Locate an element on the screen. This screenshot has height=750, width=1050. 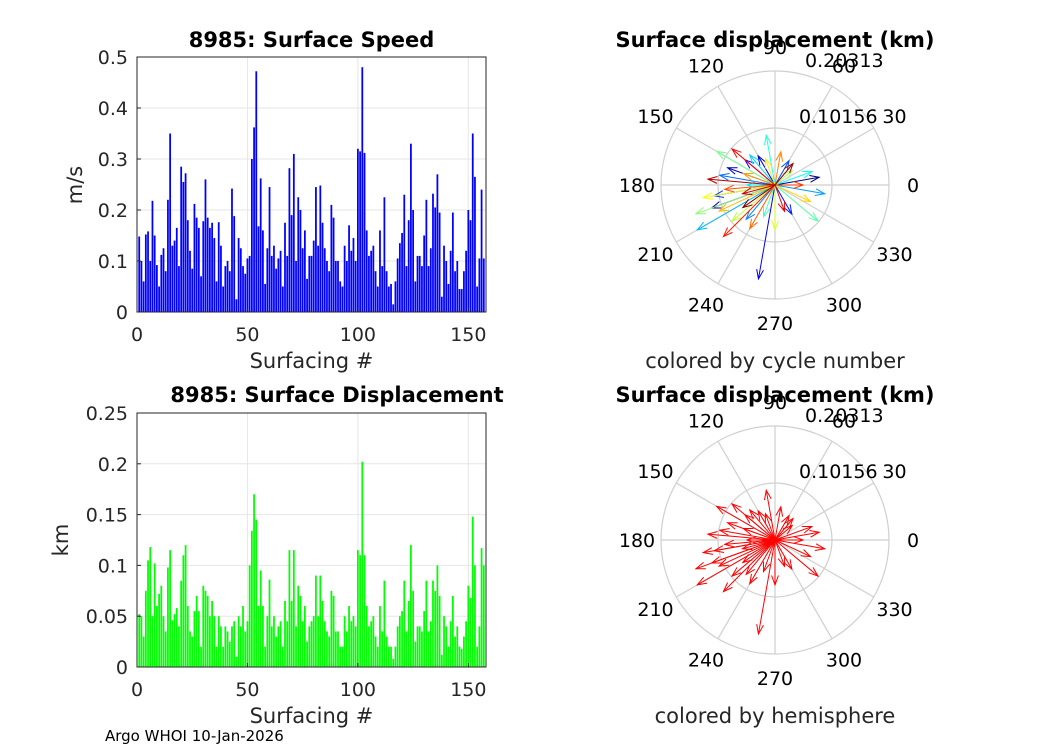
polar-hemisphere-angle-label: 120 is located at coordinates (706, 422).